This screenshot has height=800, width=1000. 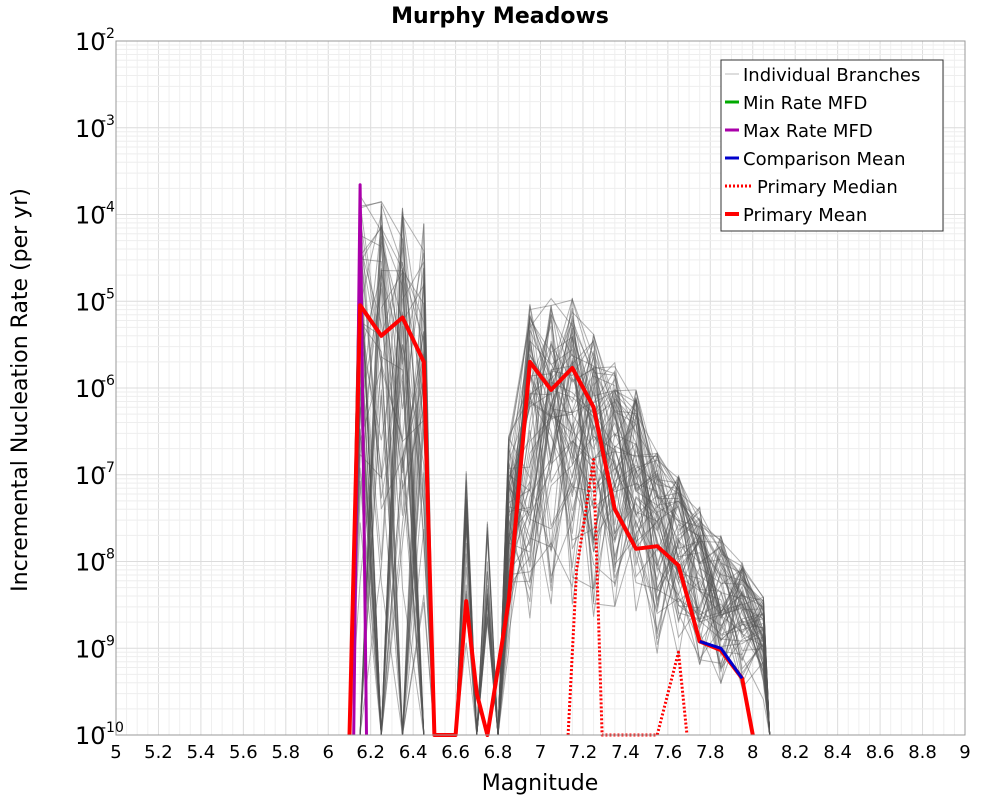 I want to click on x-tick-label: 7, so click(x=540, y=752).